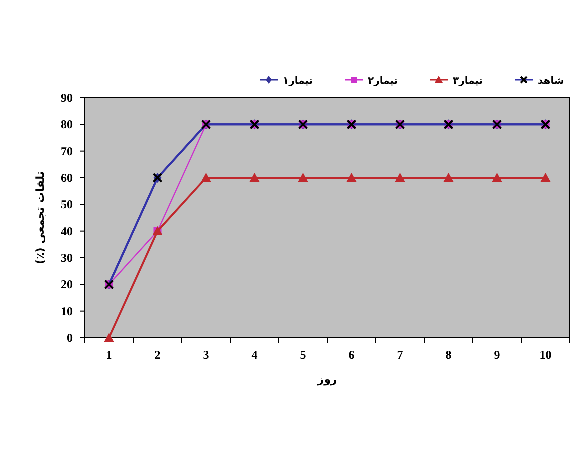 The height and width of the screenshot is (457, 583). What do you see at coordinates (67, 125) in the screenshot?
I see `y-tick-label: 80` at bounding box center [67, 125].